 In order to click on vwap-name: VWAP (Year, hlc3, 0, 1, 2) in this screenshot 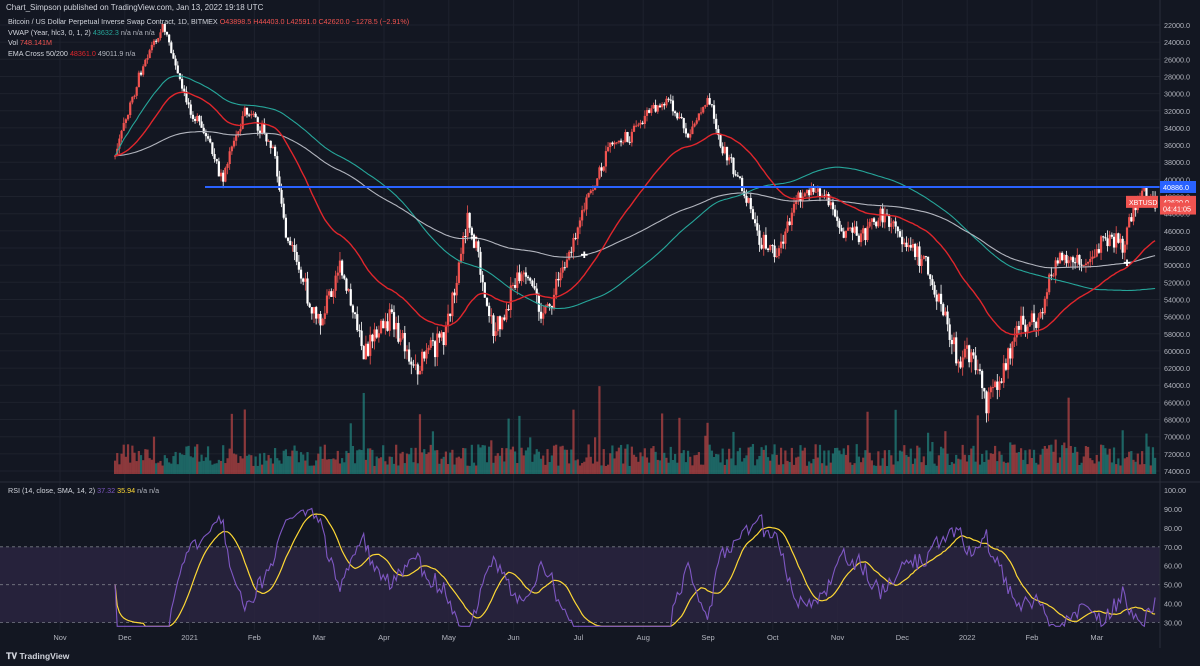, I will do `click(49, 32)`.